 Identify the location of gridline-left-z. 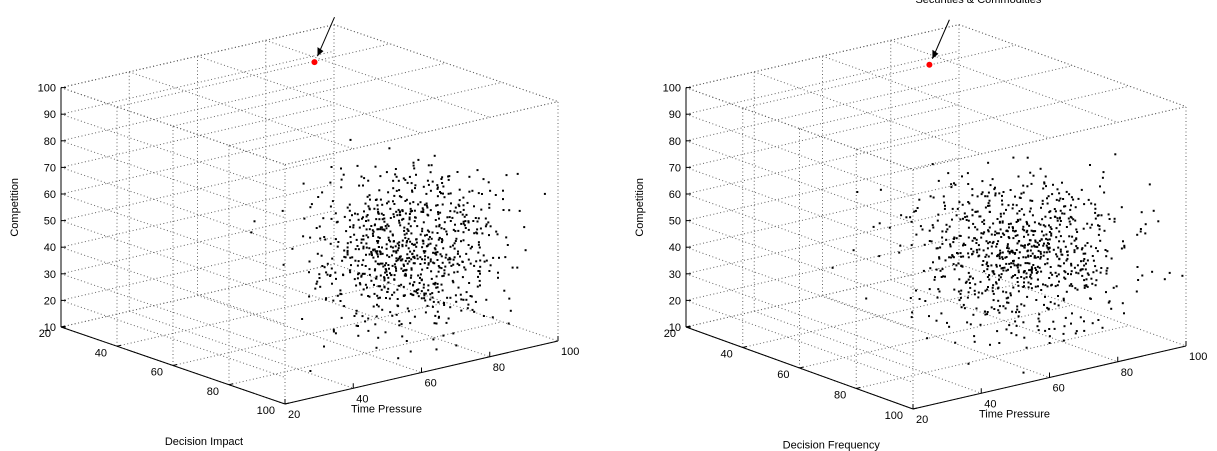
(799, 341).